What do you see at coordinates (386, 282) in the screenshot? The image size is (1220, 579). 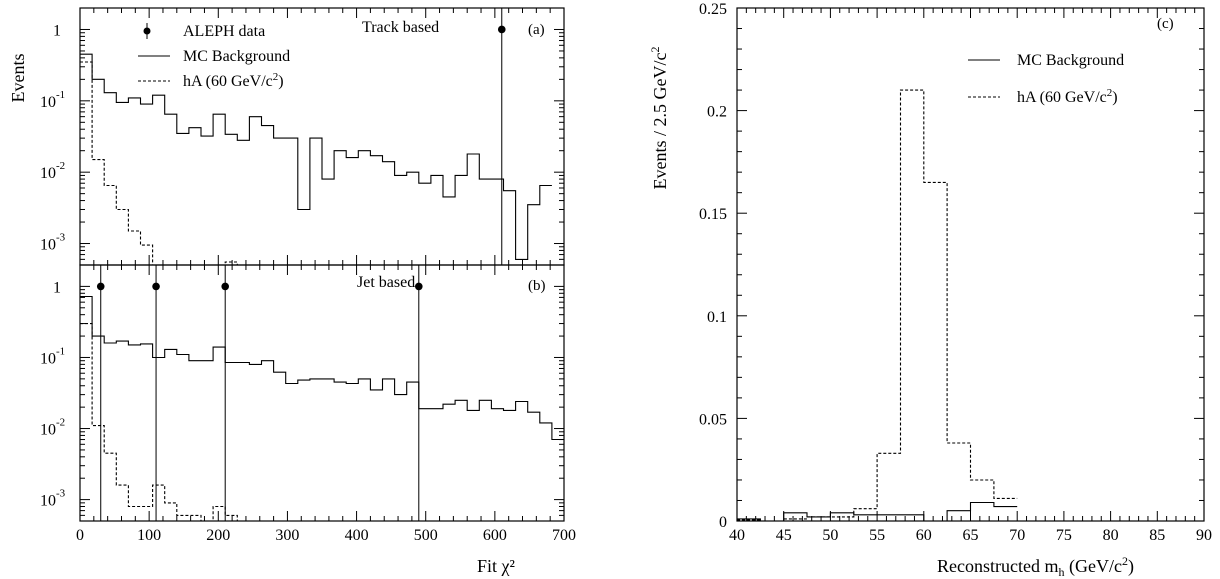 I see `panel-b-title: Jet based` at bounding box center [386, 282].